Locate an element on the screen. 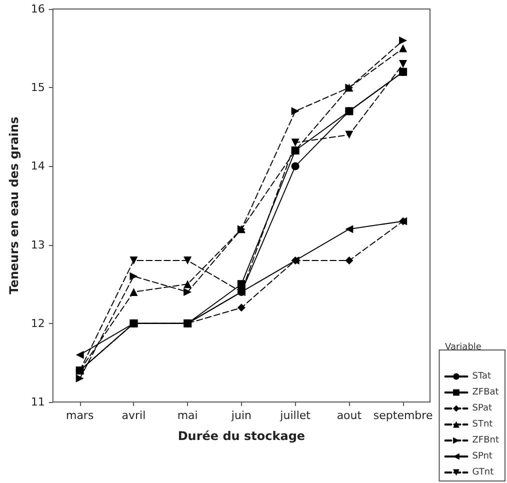 This screenshot has width=507, height=483. legend-label: ZFBnt is located at coordinates (486, 441).